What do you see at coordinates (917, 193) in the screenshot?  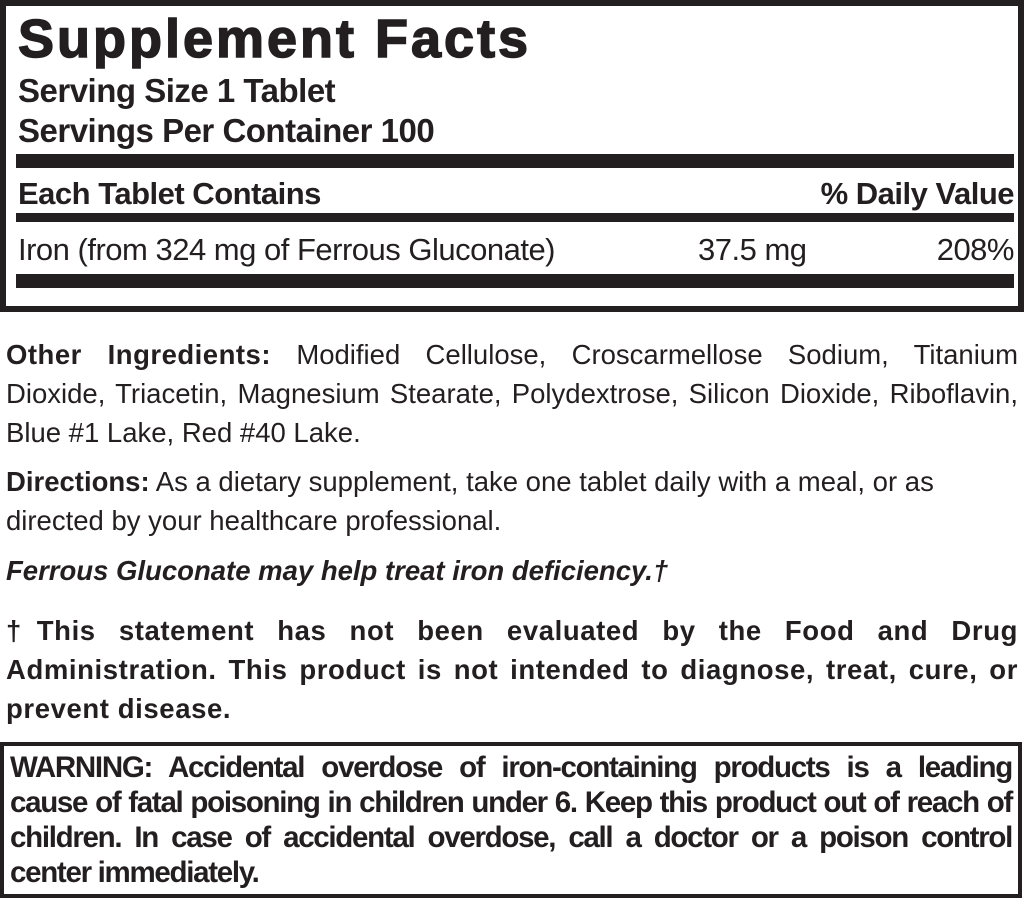 I see `header-daily-value: % Daily Value` at bounding box center [917, 193].